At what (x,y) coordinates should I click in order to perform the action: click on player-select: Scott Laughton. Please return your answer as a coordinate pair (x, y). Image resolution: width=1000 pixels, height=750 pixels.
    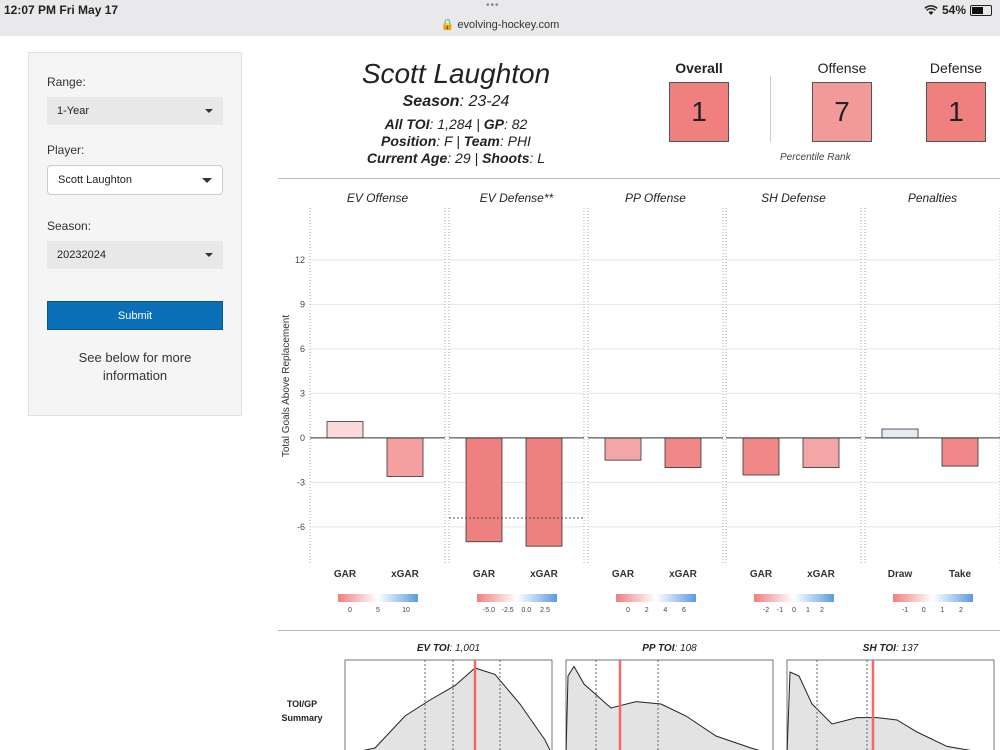
    Looking at the image, I should click on (135, 180).